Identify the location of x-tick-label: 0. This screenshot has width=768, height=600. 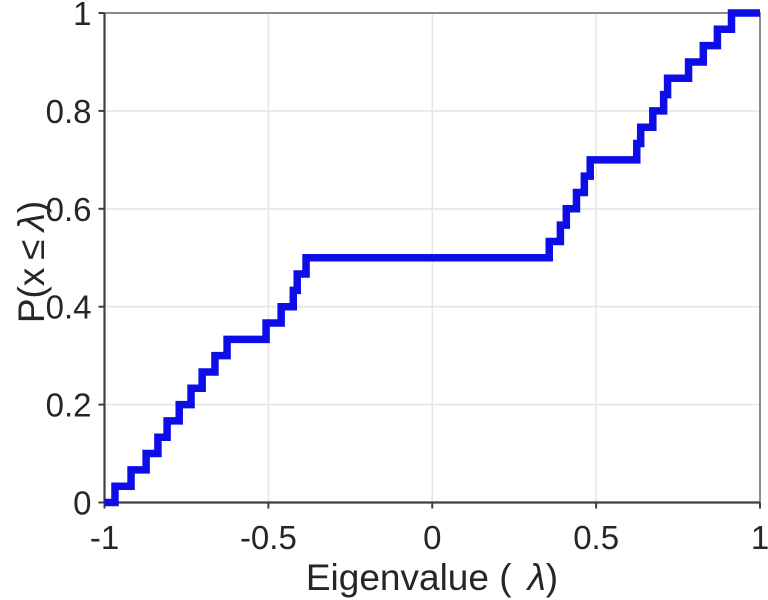
(432, 537).